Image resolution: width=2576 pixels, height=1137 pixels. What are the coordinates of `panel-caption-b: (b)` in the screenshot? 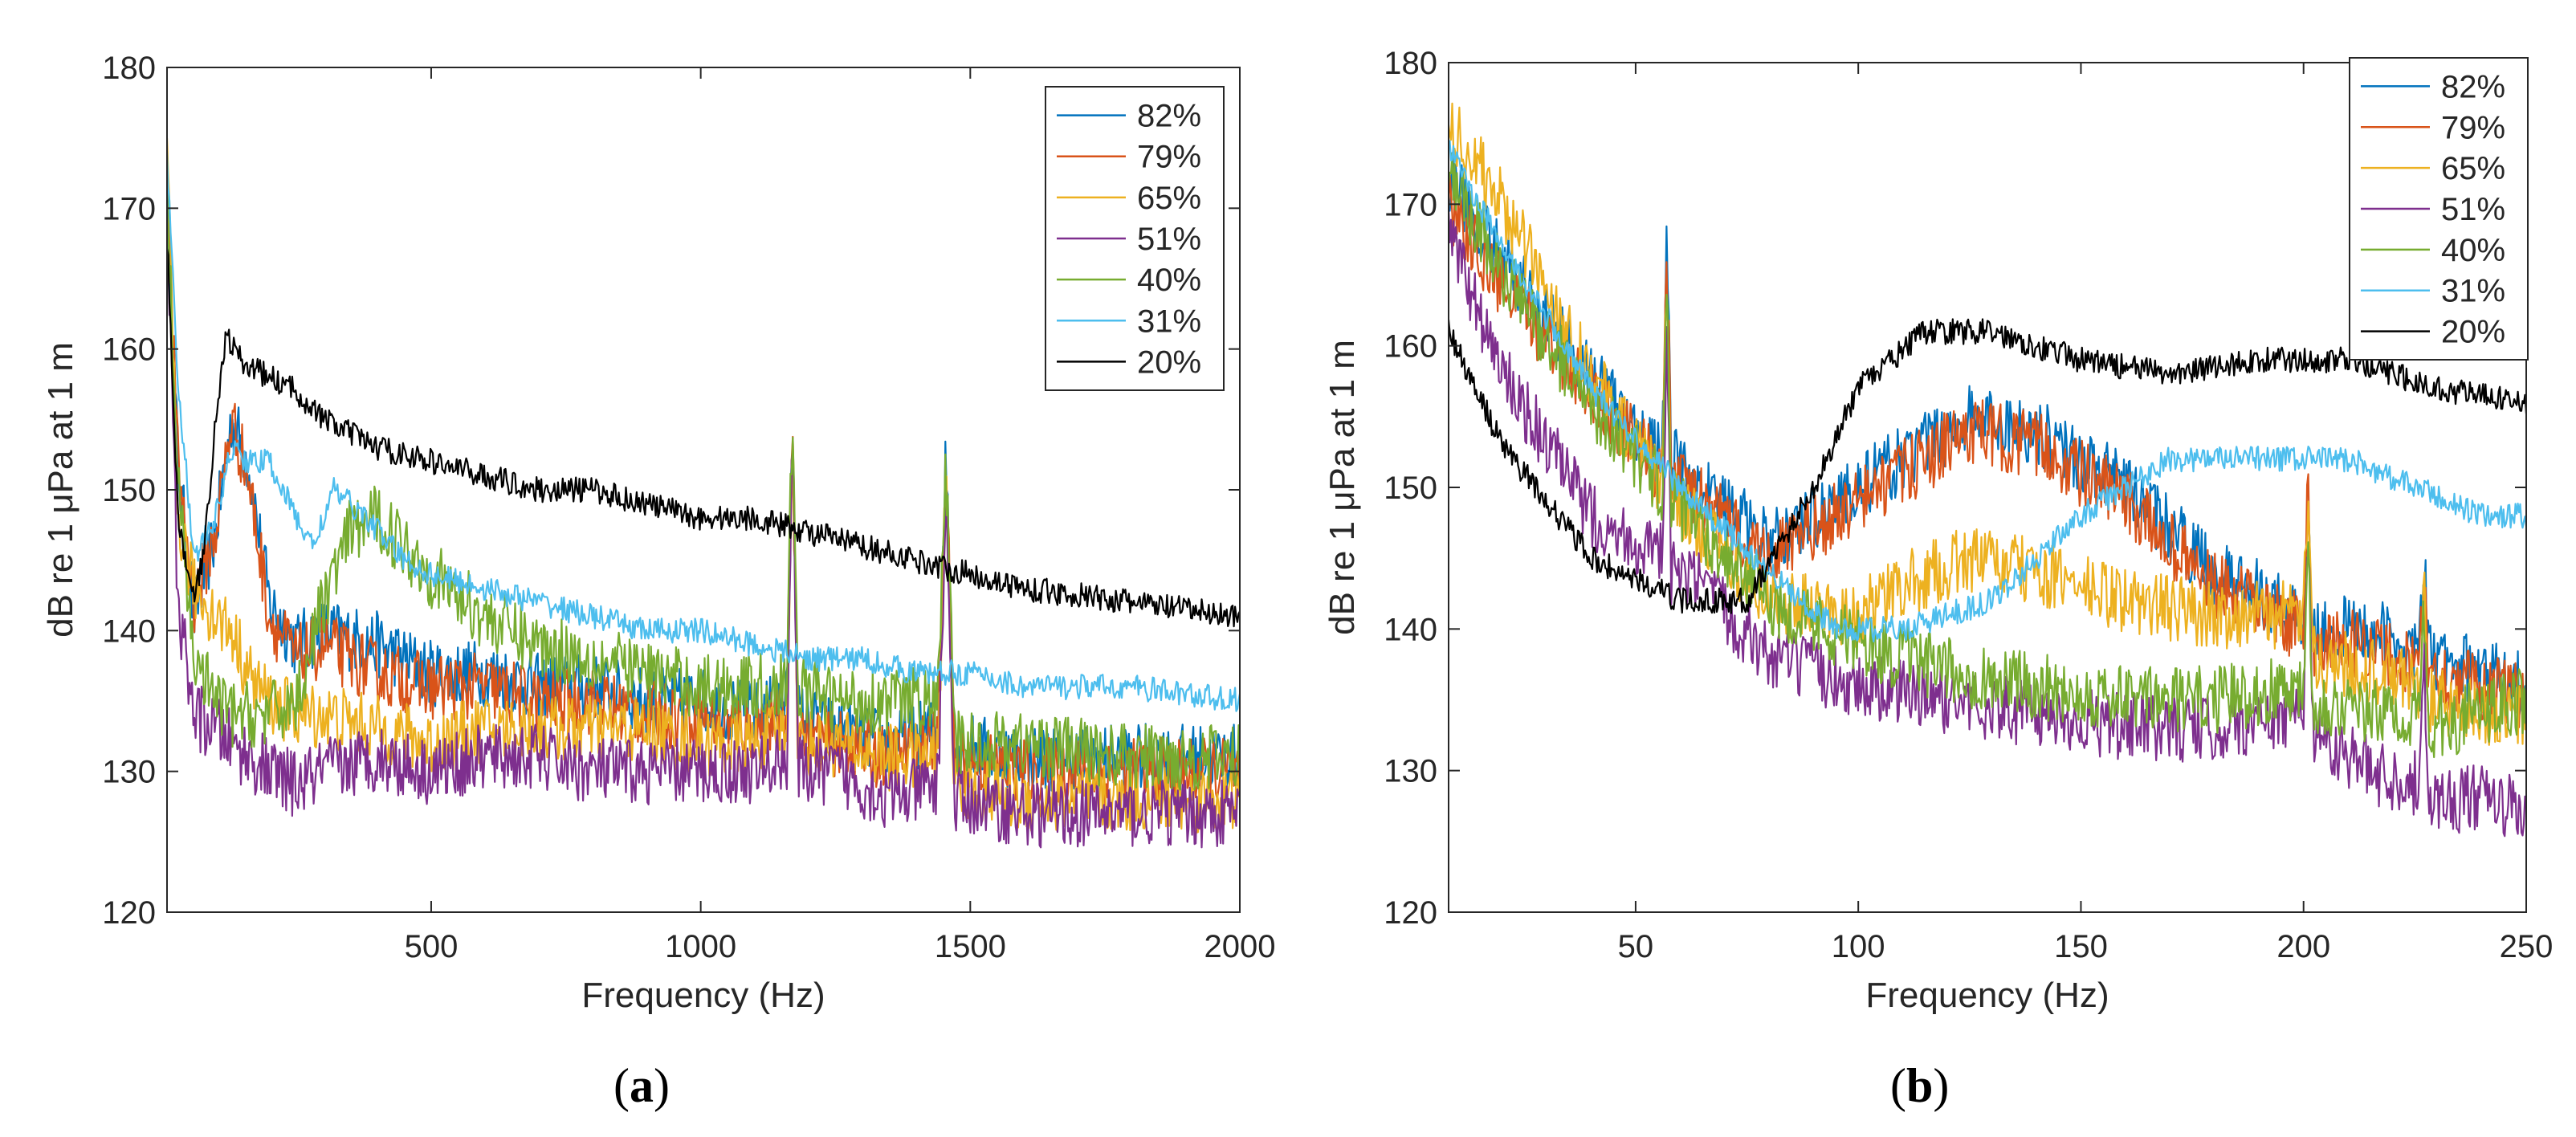 It's located at (1920, 1085).